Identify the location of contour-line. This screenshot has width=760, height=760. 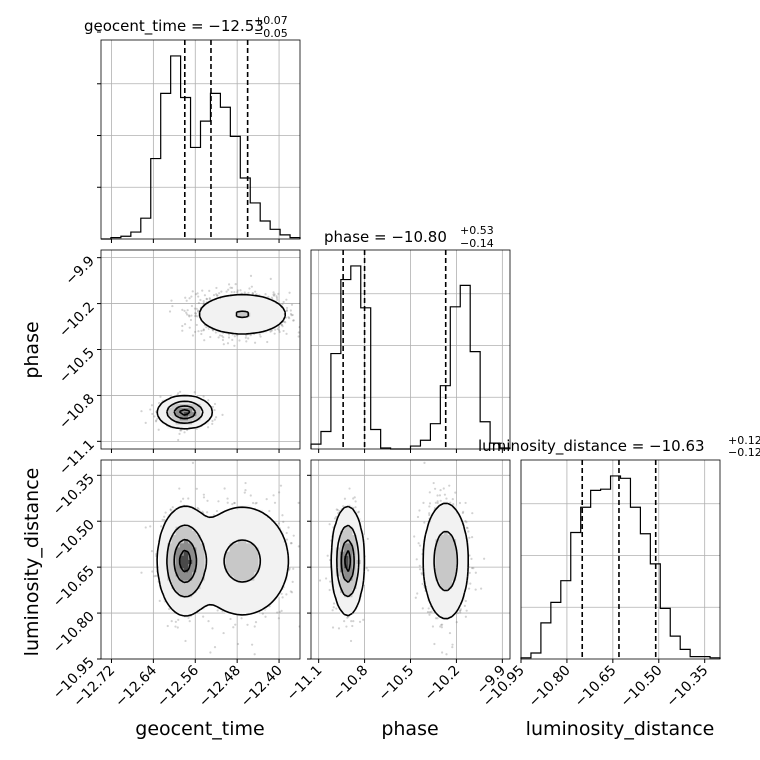
(185, 561).